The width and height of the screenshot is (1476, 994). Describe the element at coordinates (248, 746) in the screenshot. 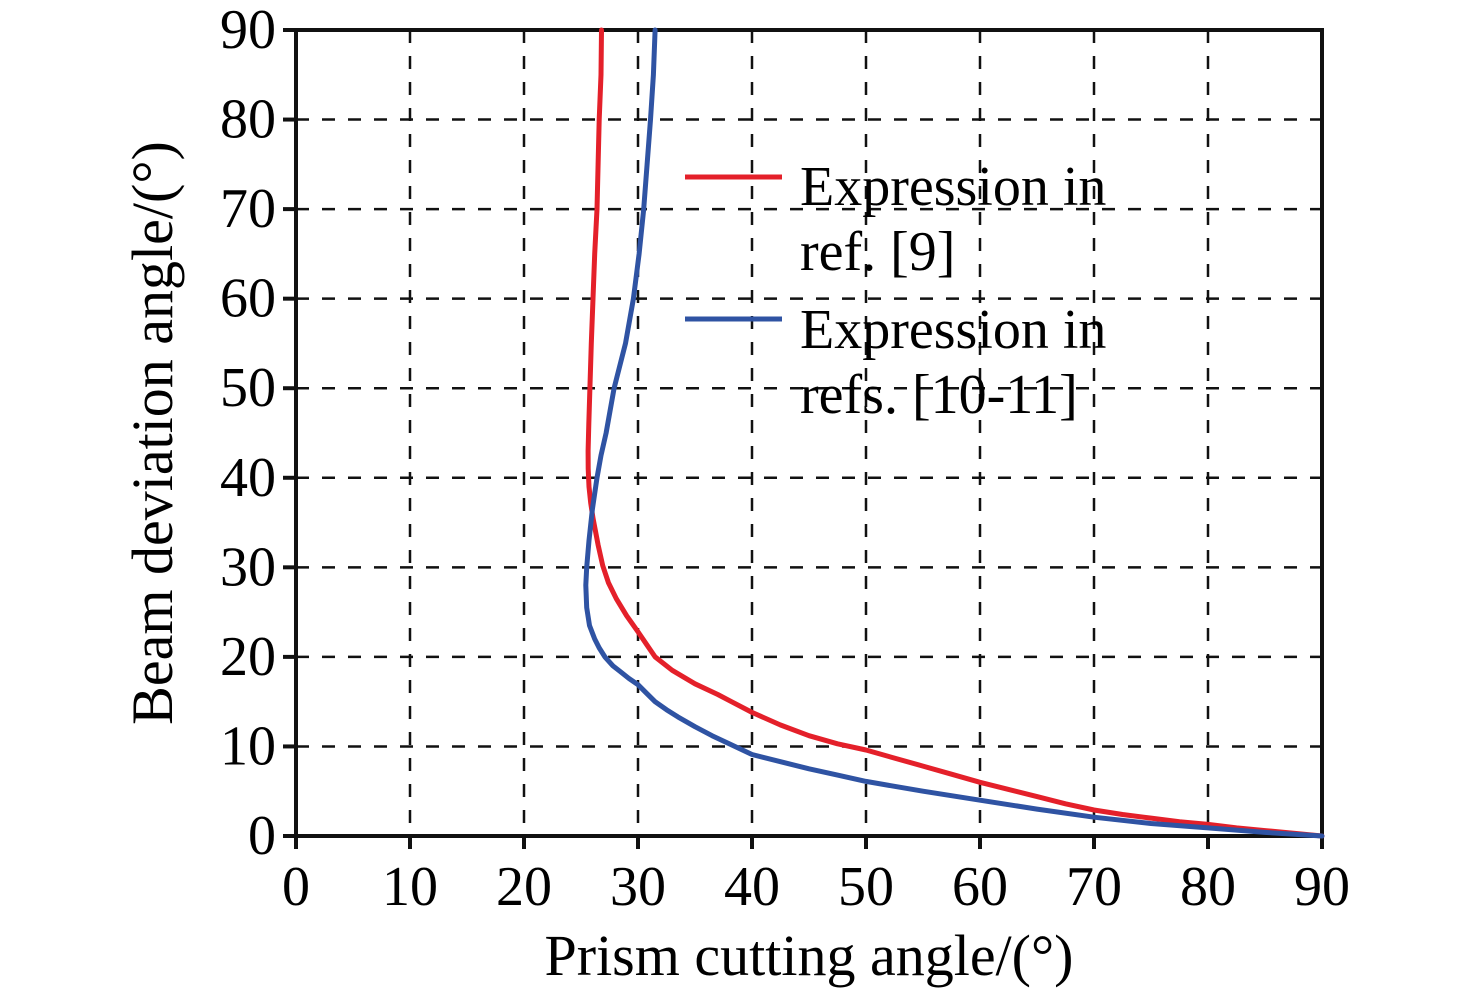

I see `y-tick-label-10: 10` at that location.